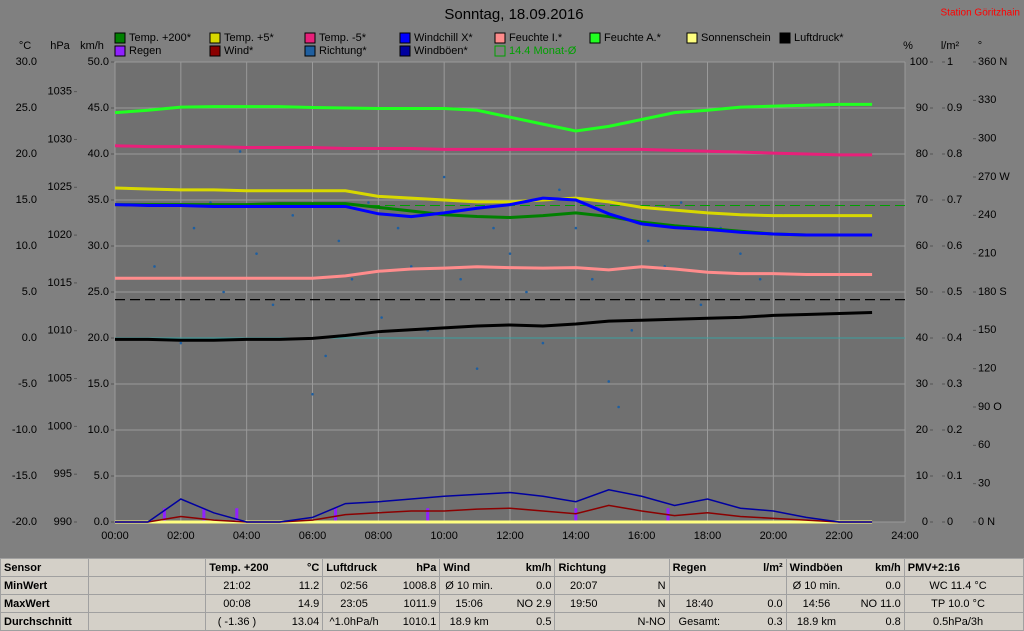  I want to click on header-unit: km/h, so click(875, 567).